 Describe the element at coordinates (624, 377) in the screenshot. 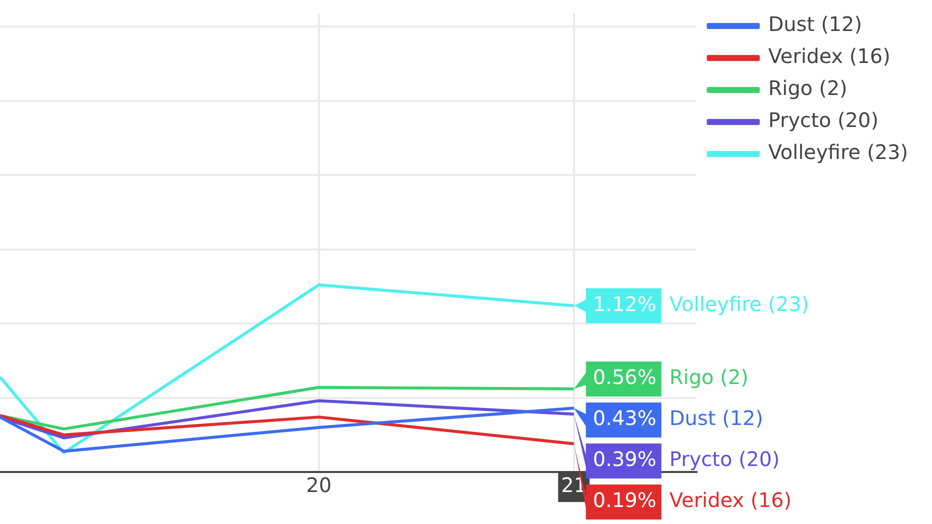

I see `data-label: 0.56%` at that location.